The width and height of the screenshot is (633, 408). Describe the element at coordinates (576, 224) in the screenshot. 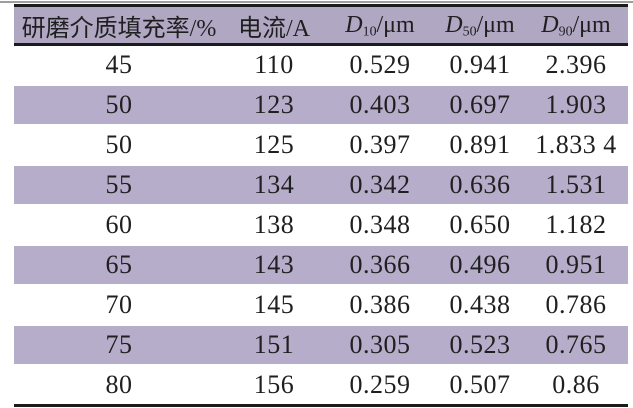

I see `table-cell: 1.182` at that location.